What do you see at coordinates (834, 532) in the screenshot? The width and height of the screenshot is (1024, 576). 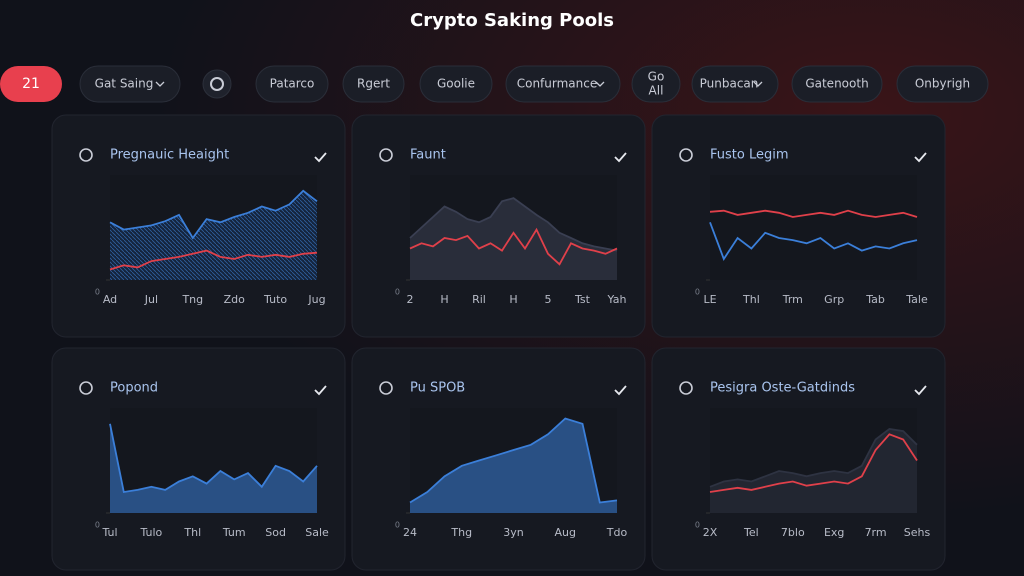 I see `x-tick-label: Exg` at bounding box center [834, 532].